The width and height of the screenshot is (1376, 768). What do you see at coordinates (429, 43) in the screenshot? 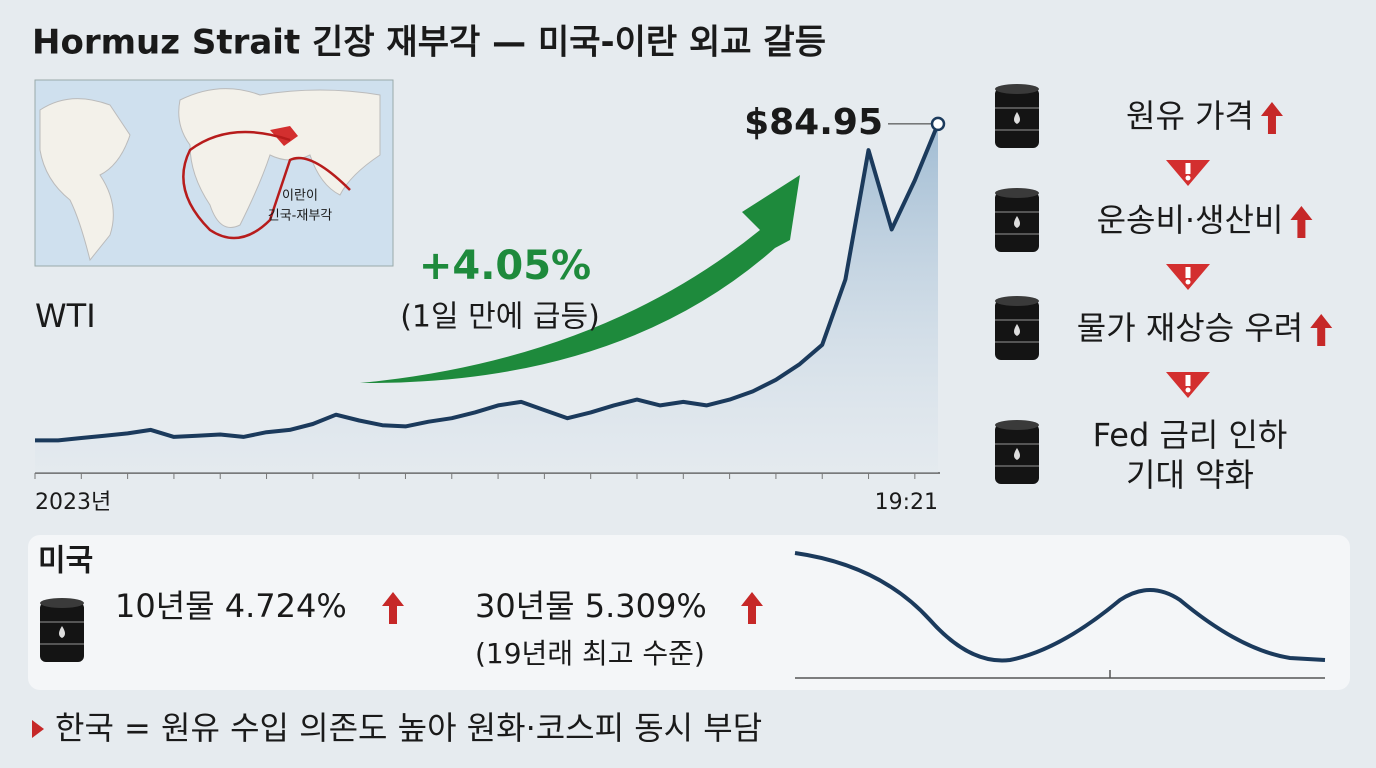
I see `title: Hormuz Strait 긴장 재부각 — 미국-이란 외교 갈등` at bounding box center [429, 43].